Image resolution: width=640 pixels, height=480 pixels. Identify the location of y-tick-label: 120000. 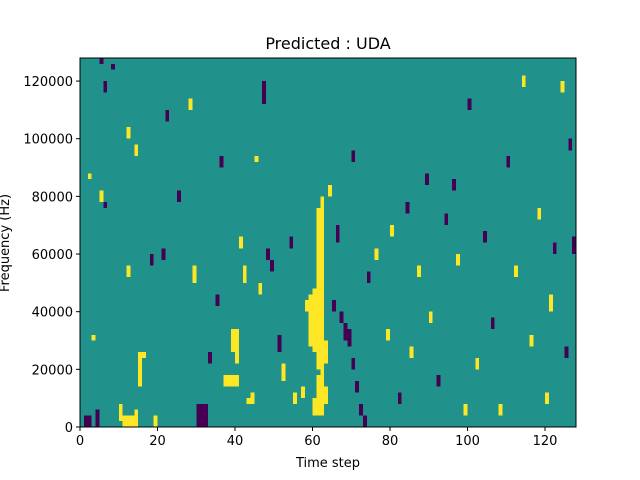
(48, 82).